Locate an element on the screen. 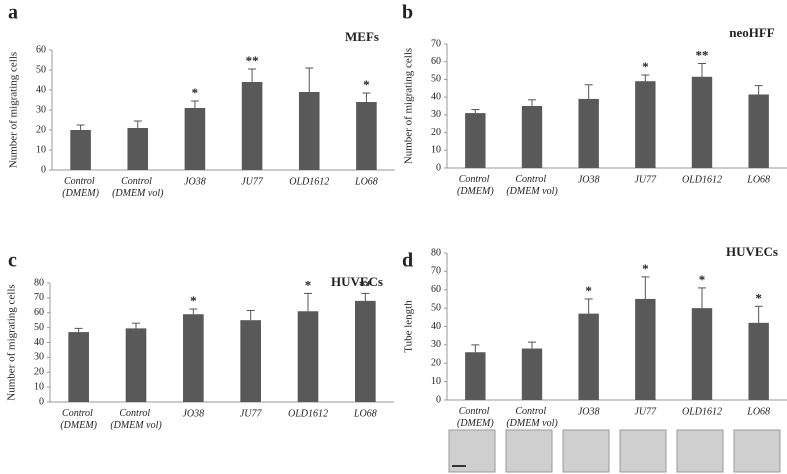 The height and width of the screenshot is (474, 787). panel-label: b is located at coordinates (407, 13).